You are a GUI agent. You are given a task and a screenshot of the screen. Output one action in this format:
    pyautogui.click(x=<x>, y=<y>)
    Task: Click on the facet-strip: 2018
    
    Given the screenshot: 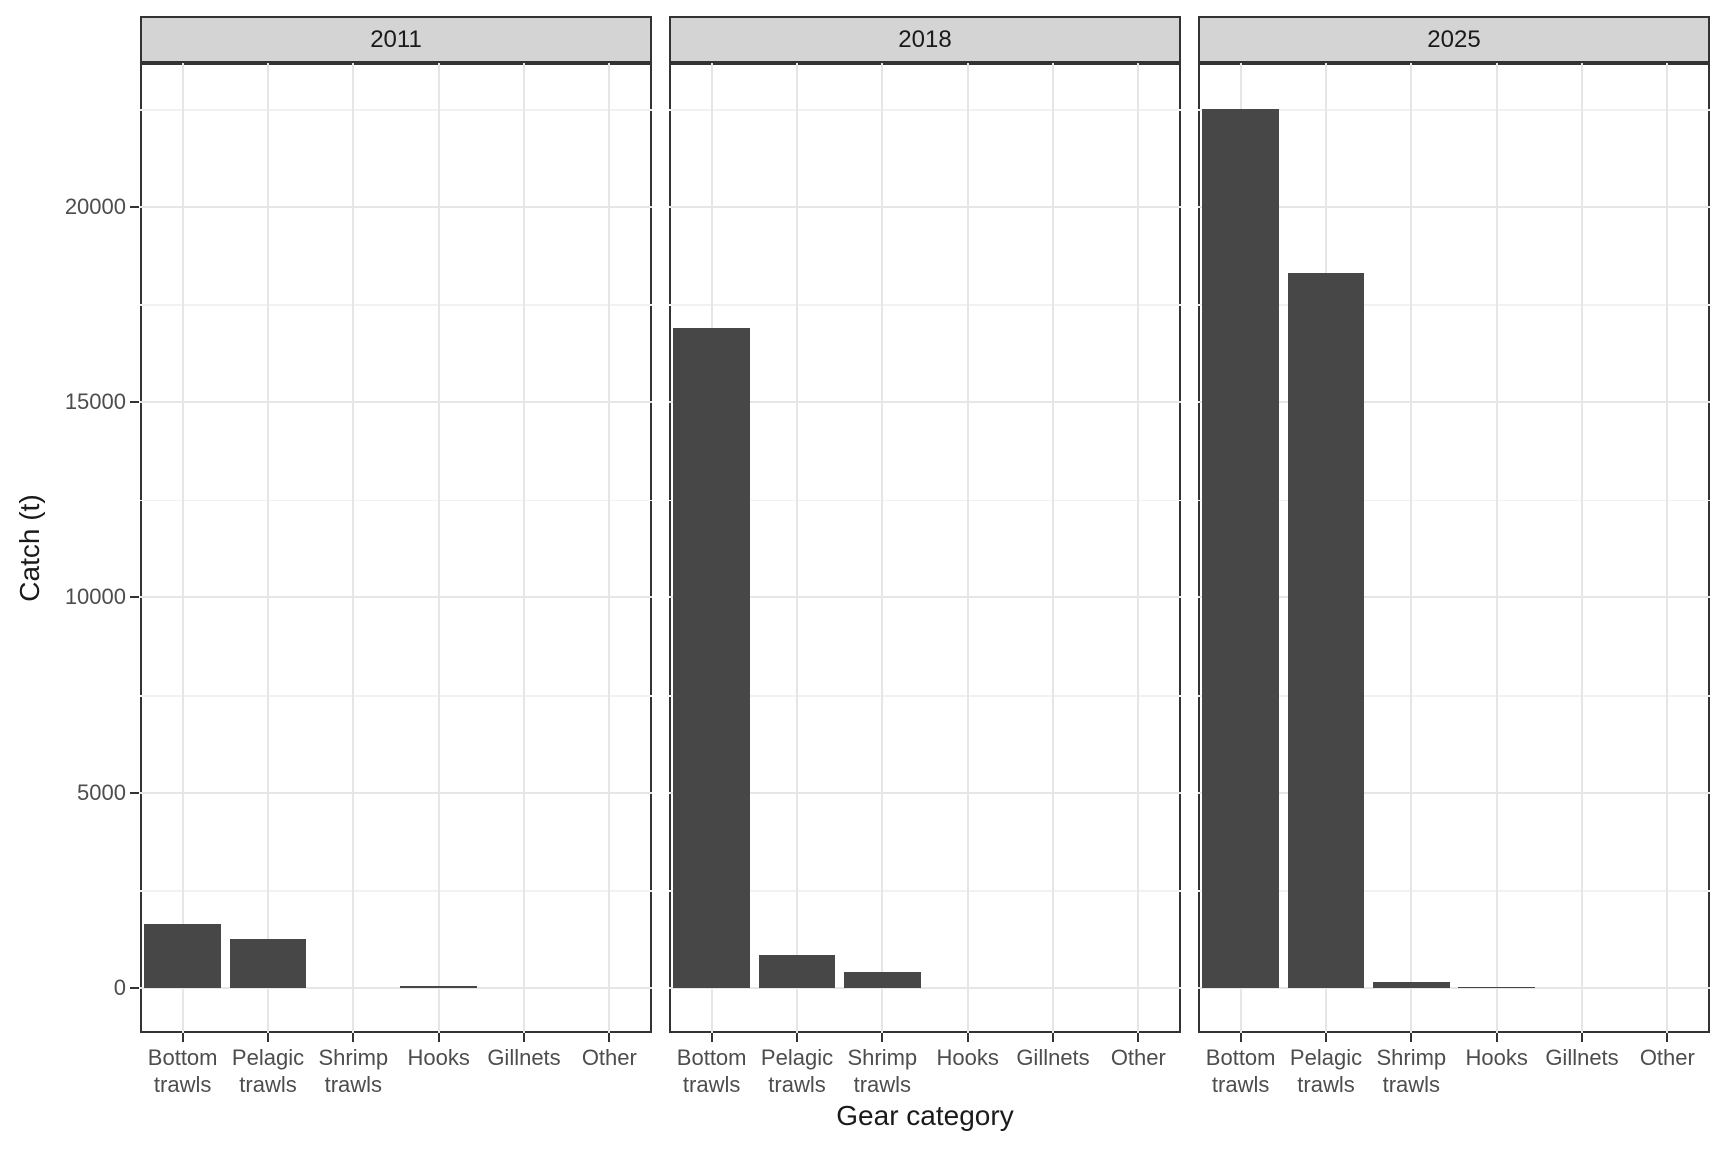 What is the action you would take?
    pyautogui.click(x=925, y=39)
    